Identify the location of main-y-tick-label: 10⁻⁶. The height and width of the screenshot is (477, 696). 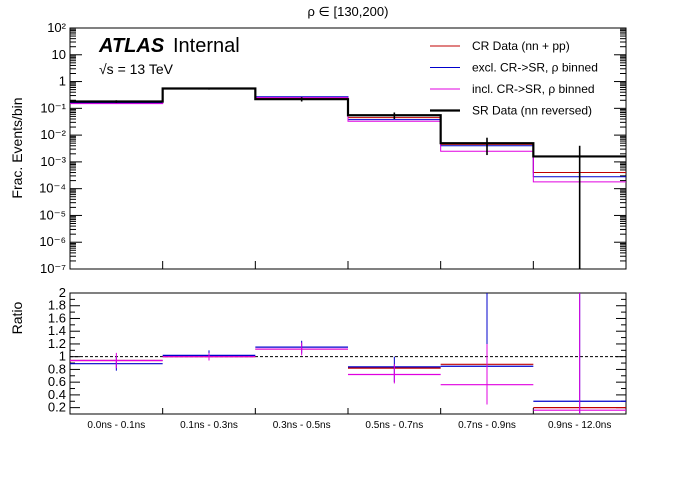
(52, 241).